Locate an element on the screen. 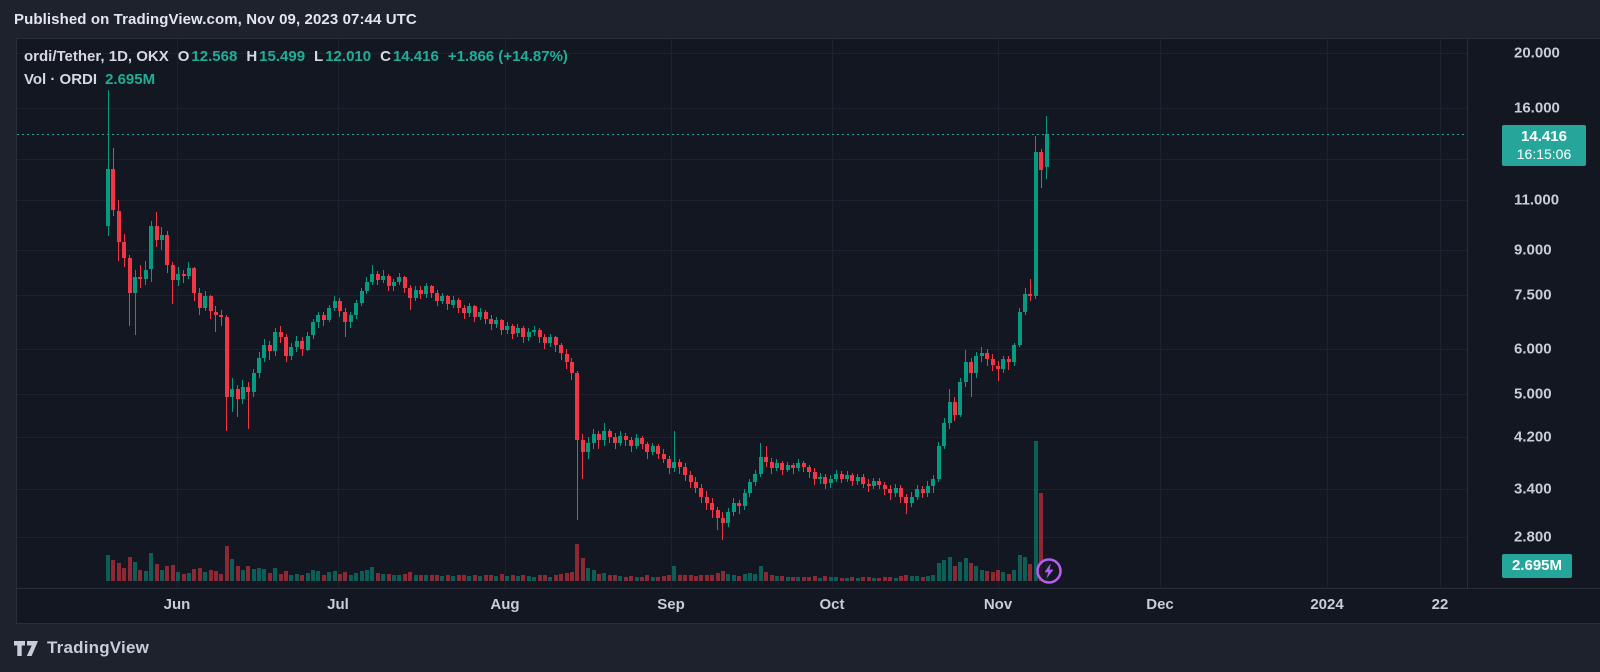  time-tick-label: 22 is located at coordinates (1440, 604).